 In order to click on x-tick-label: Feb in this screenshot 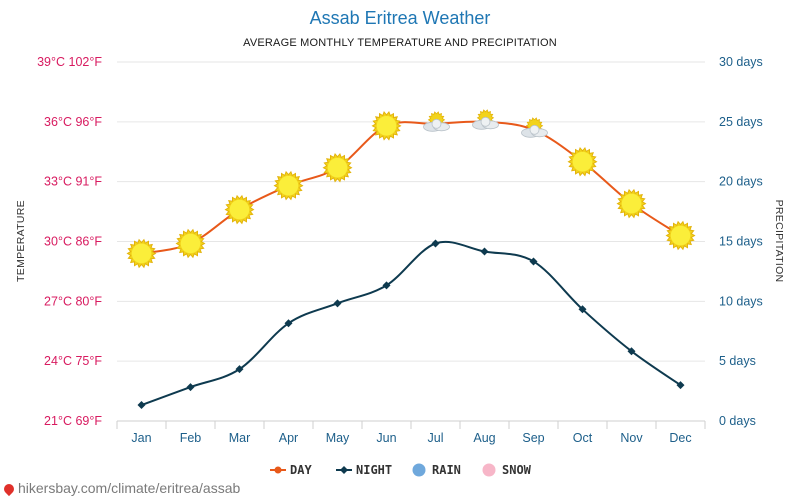, I will do `click(191, 438)`.